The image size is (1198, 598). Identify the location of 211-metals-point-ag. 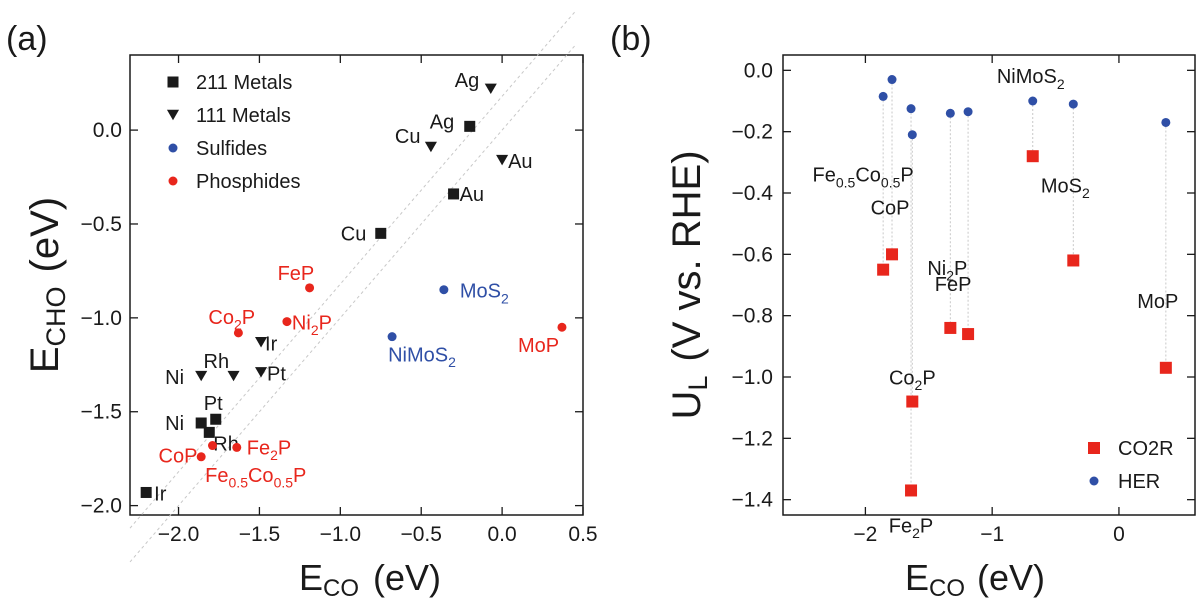
(470, 126).